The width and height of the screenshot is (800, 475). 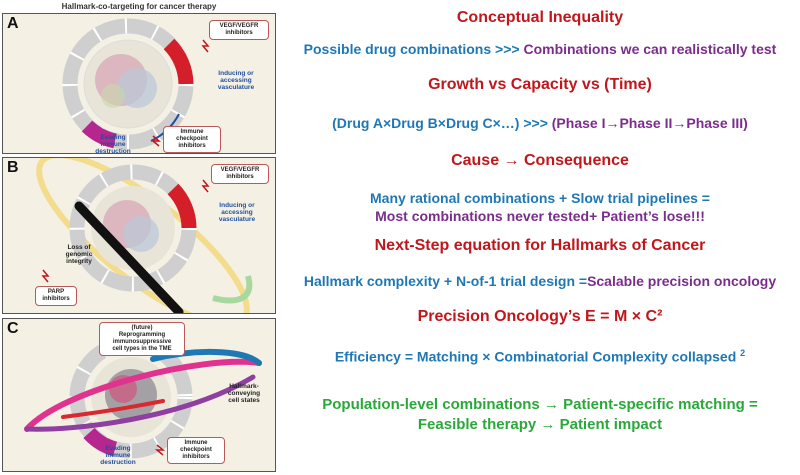 I want to click on genomic-integrity-bar, so click(x=129, y=257).